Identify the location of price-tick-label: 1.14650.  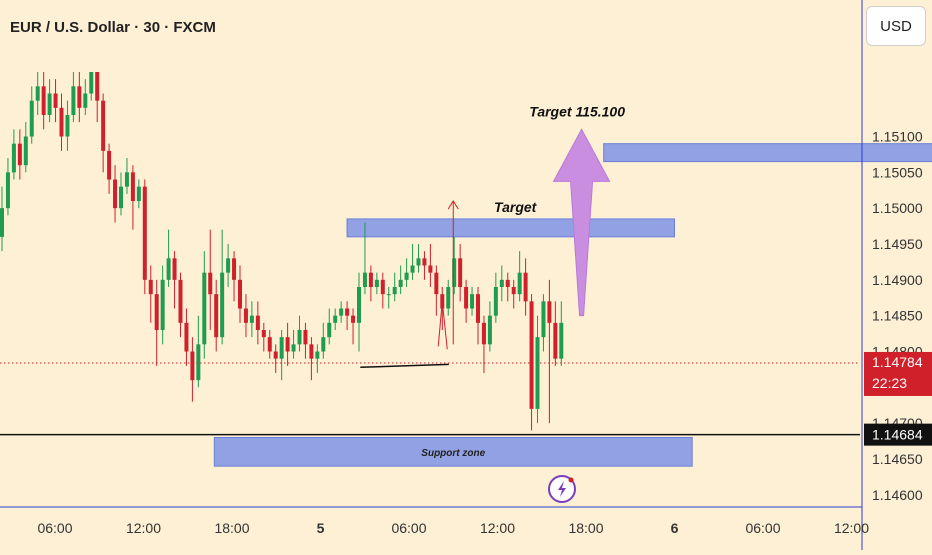
(897, 459).